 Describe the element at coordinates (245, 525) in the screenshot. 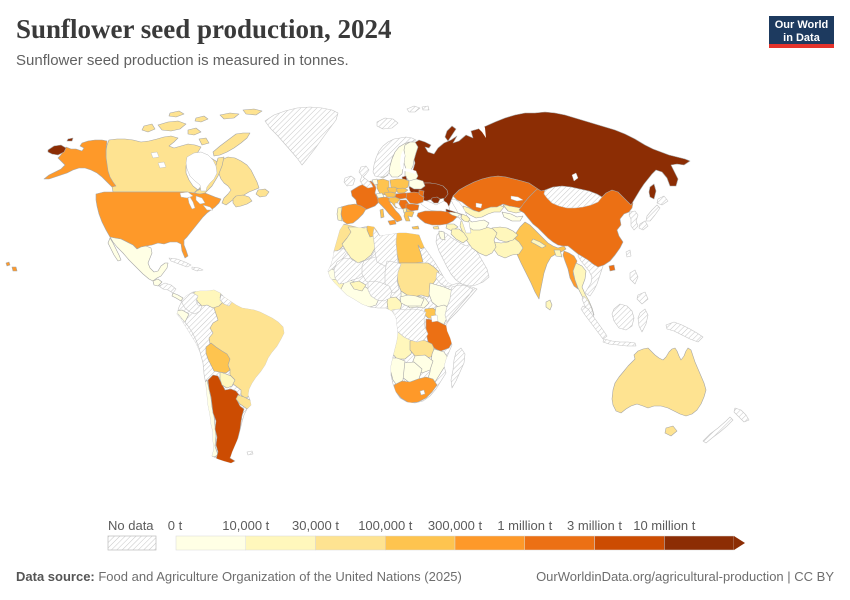

I see `svg-text: 10,000 t` at that location.